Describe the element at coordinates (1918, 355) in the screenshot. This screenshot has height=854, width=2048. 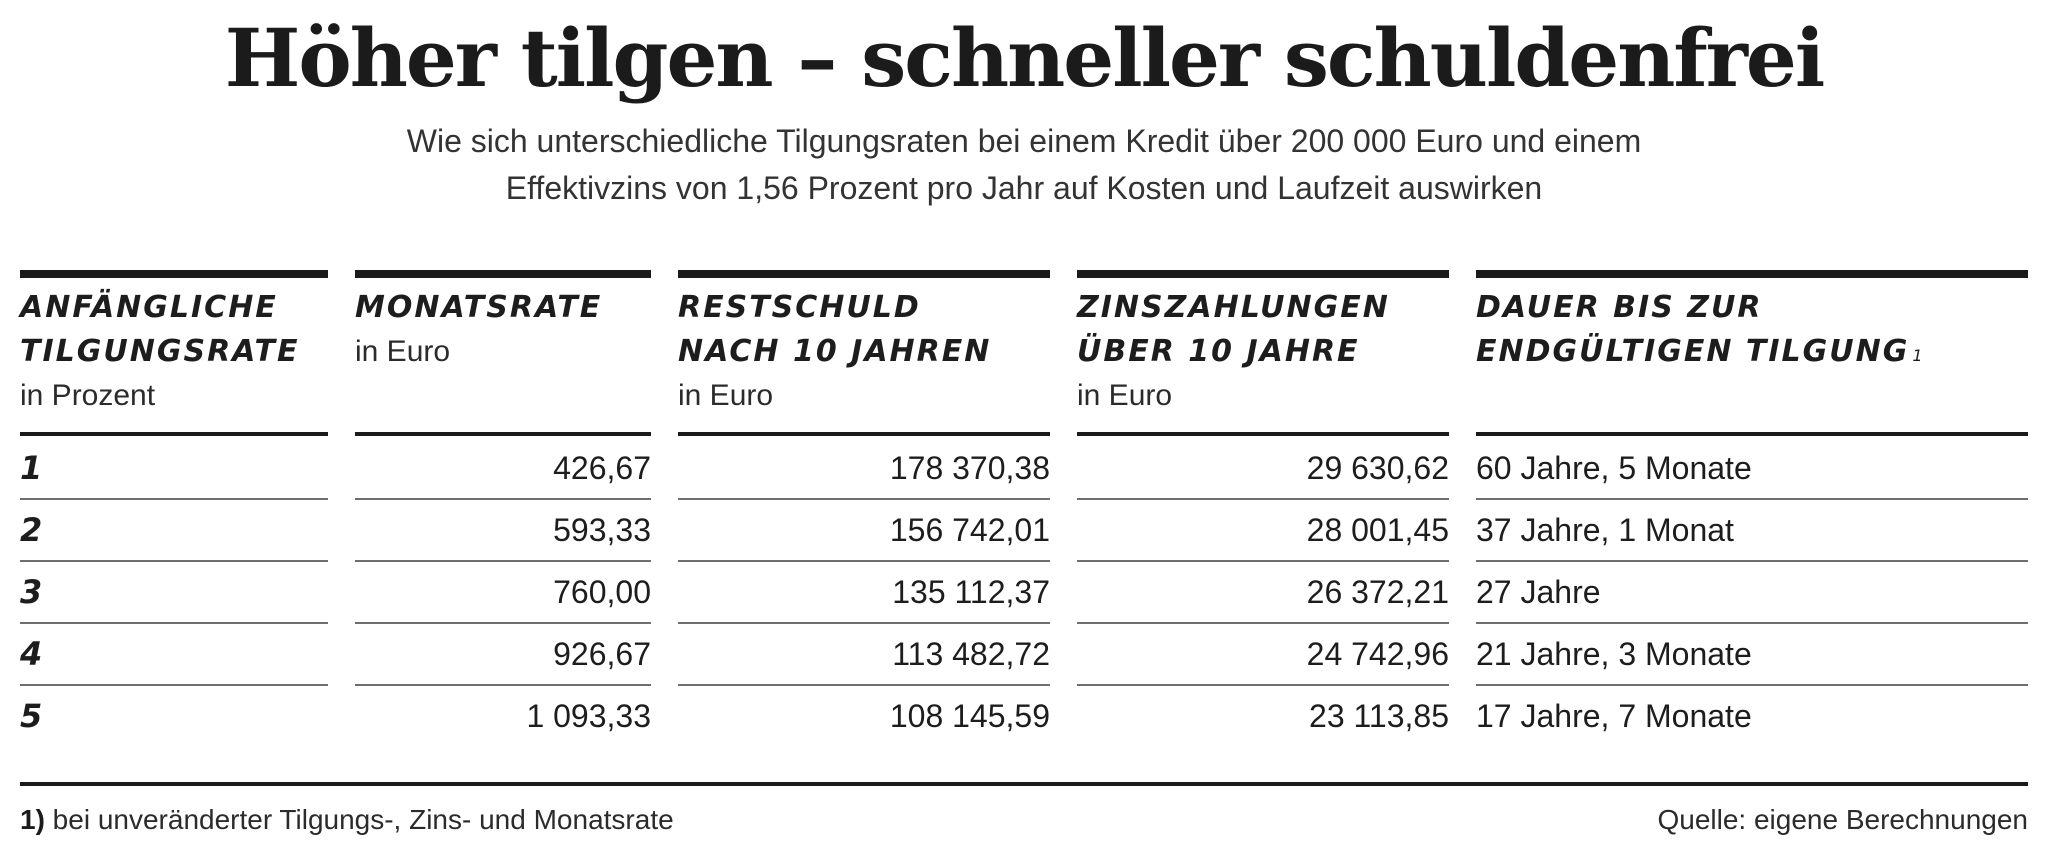
I see `footnote-marker: 1` at that location.